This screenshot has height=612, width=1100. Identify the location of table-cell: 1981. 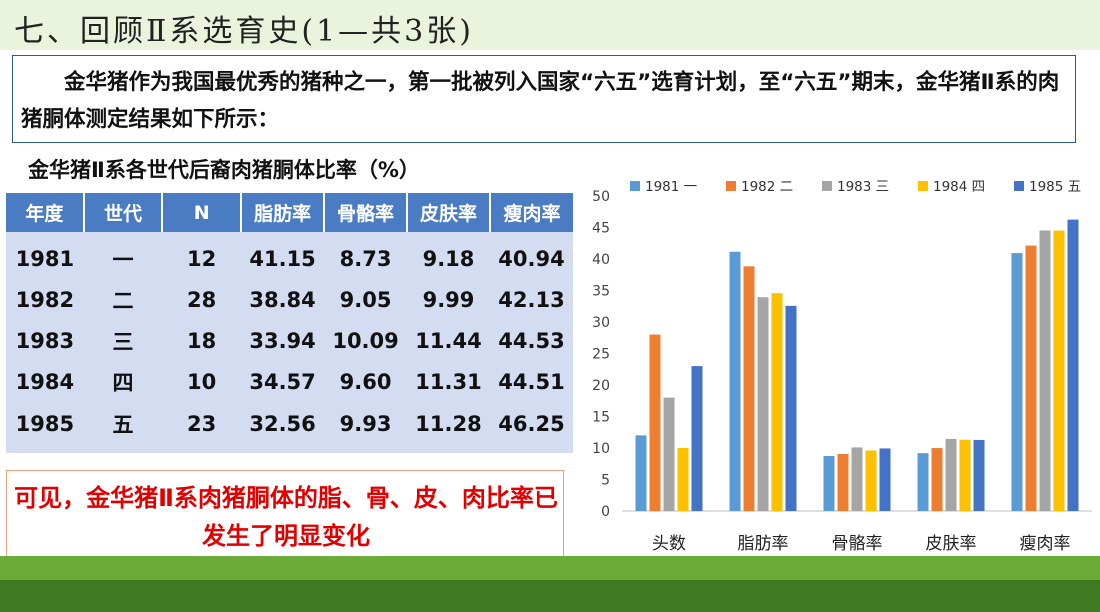
(45, 255).